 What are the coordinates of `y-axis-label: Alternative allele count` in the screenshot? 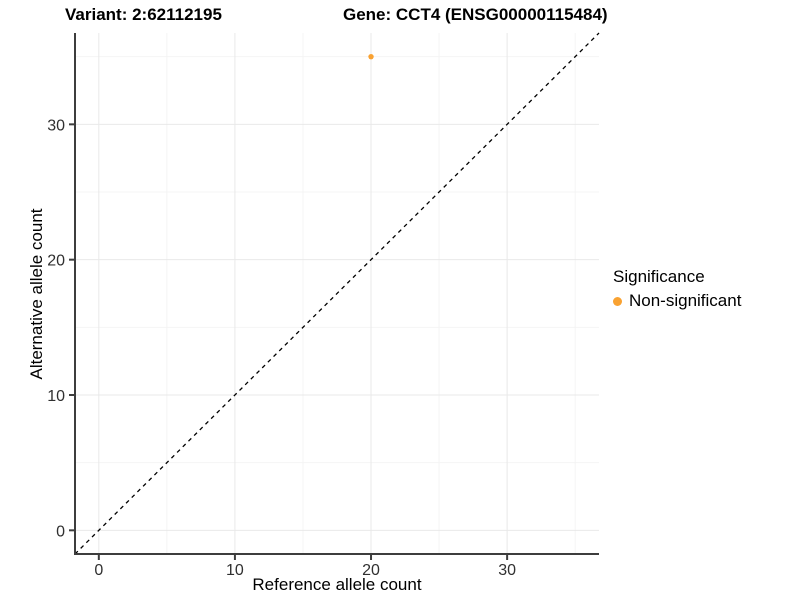 It's located at (36, 294).